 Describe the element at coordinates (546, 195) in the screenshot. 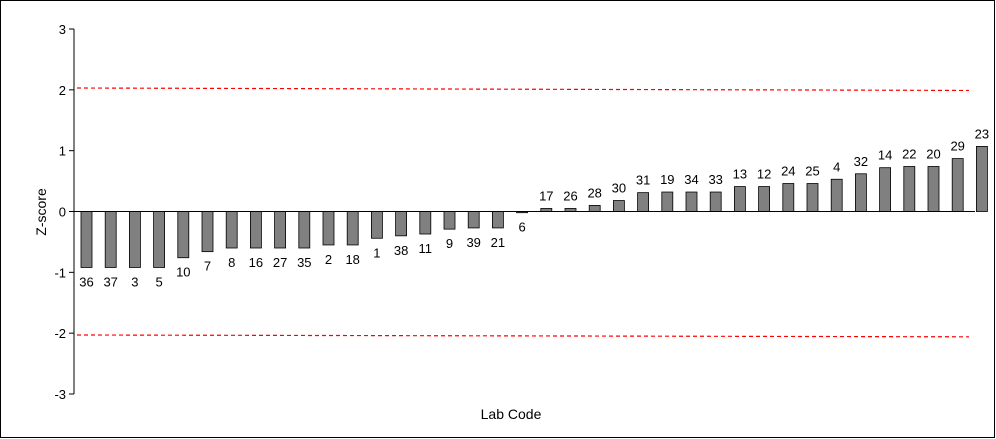

I see `bar-label: 17` at that location.